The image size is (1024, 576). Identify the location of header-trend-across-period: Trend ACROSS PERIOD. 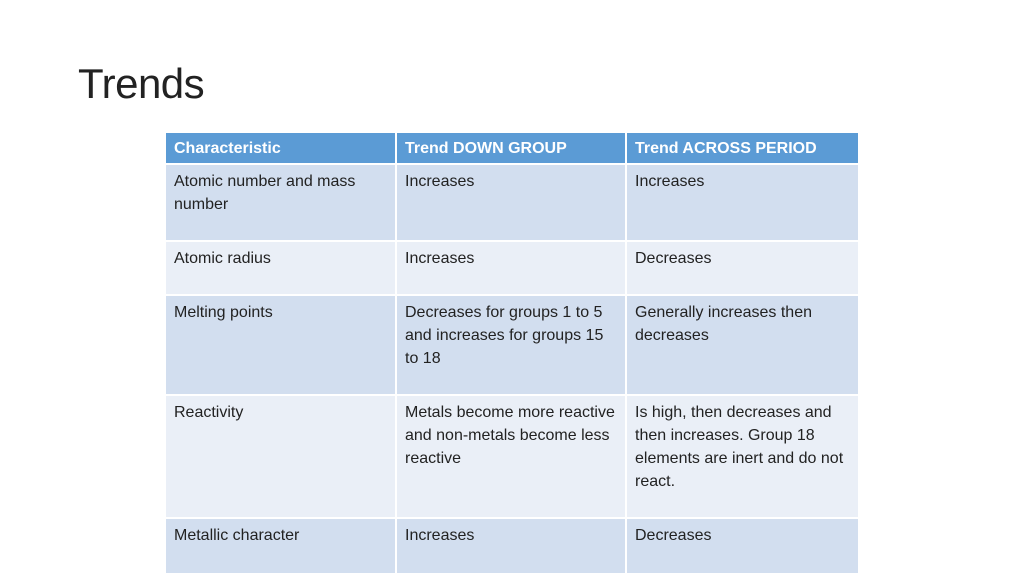
(742, 149).